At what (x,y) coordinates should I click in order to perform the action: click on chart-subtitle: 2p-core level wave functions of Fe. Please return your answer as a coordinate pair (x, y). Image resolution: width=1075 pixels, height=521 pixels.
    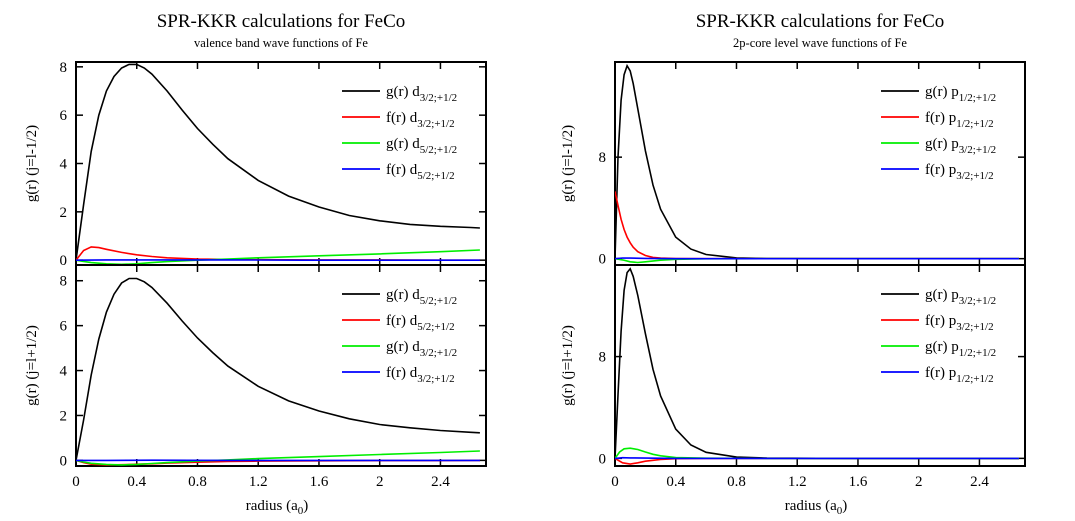
    Looking at the image, I should click on (820, 43).